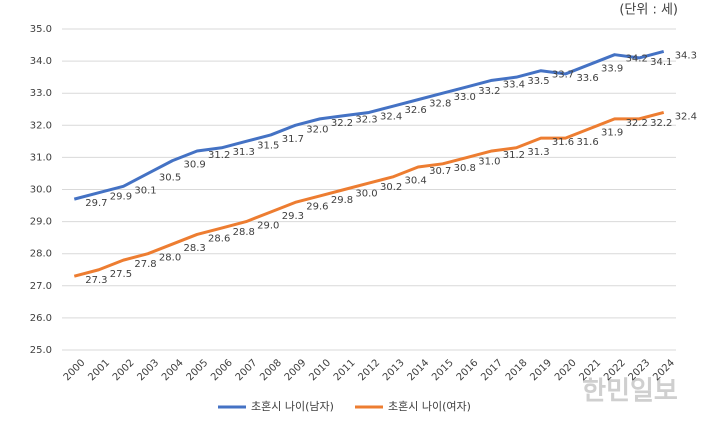  What do you see at coordinates (41, 254) in the screenshot?
I see `y-tick-label: 28.0` at bounding box center [41, 254].